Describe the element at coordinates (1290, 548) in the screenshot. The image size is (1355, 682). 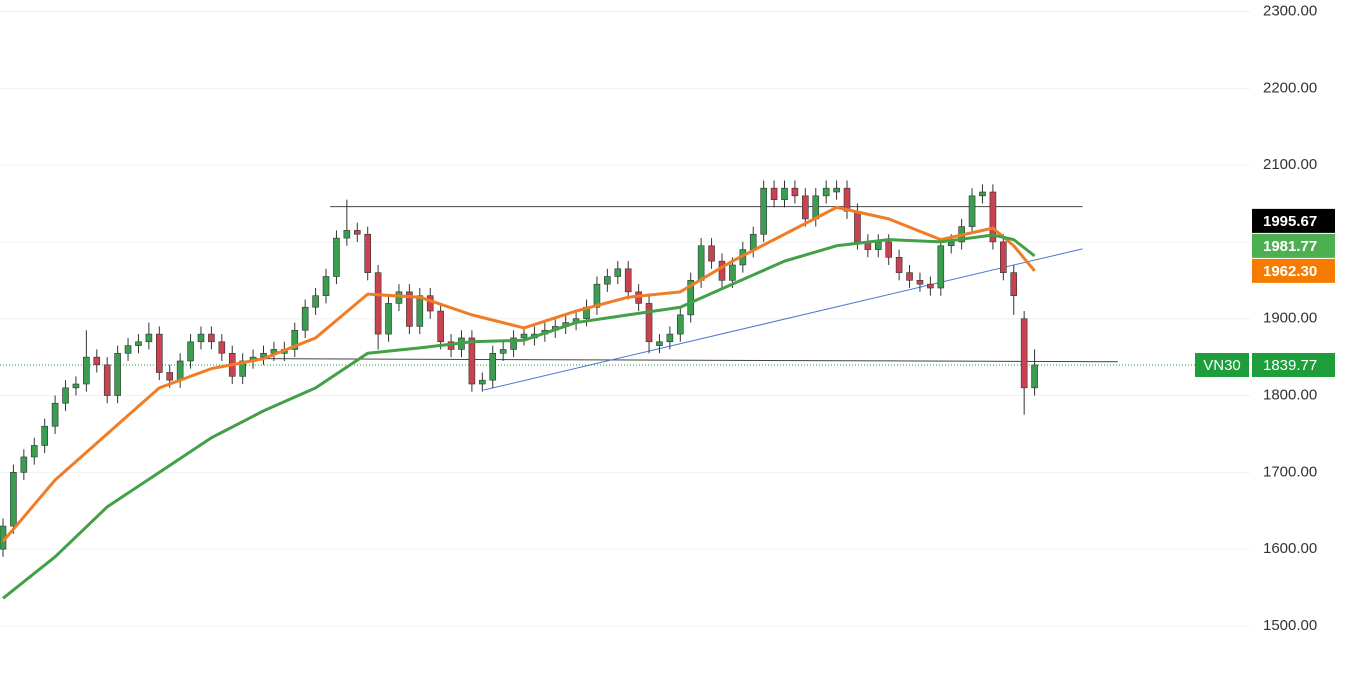
I see `y-tick-label: 1600.00` at that location.